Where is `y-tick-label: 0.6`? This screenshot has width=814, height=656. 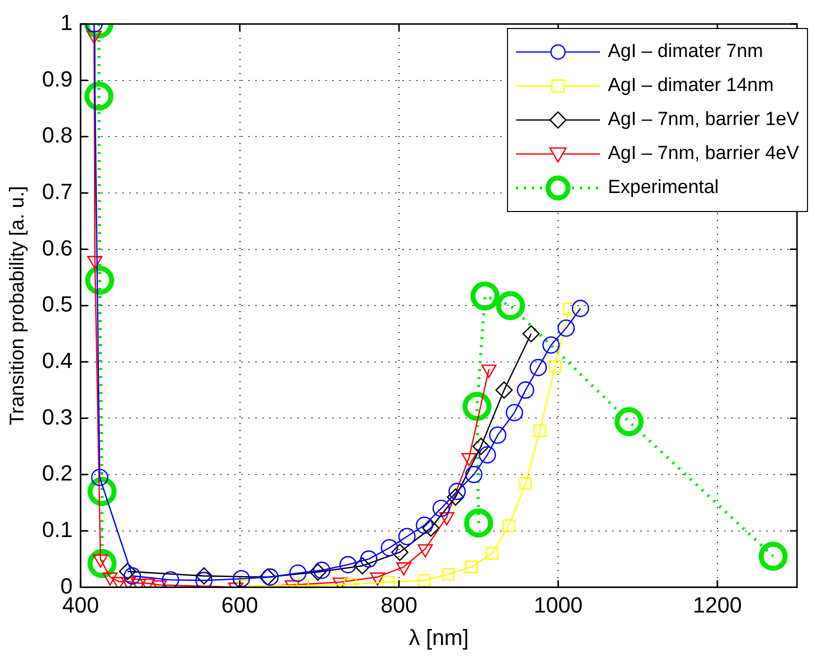
y-tick-label: 0.6 is located at coordinates (57, 247).